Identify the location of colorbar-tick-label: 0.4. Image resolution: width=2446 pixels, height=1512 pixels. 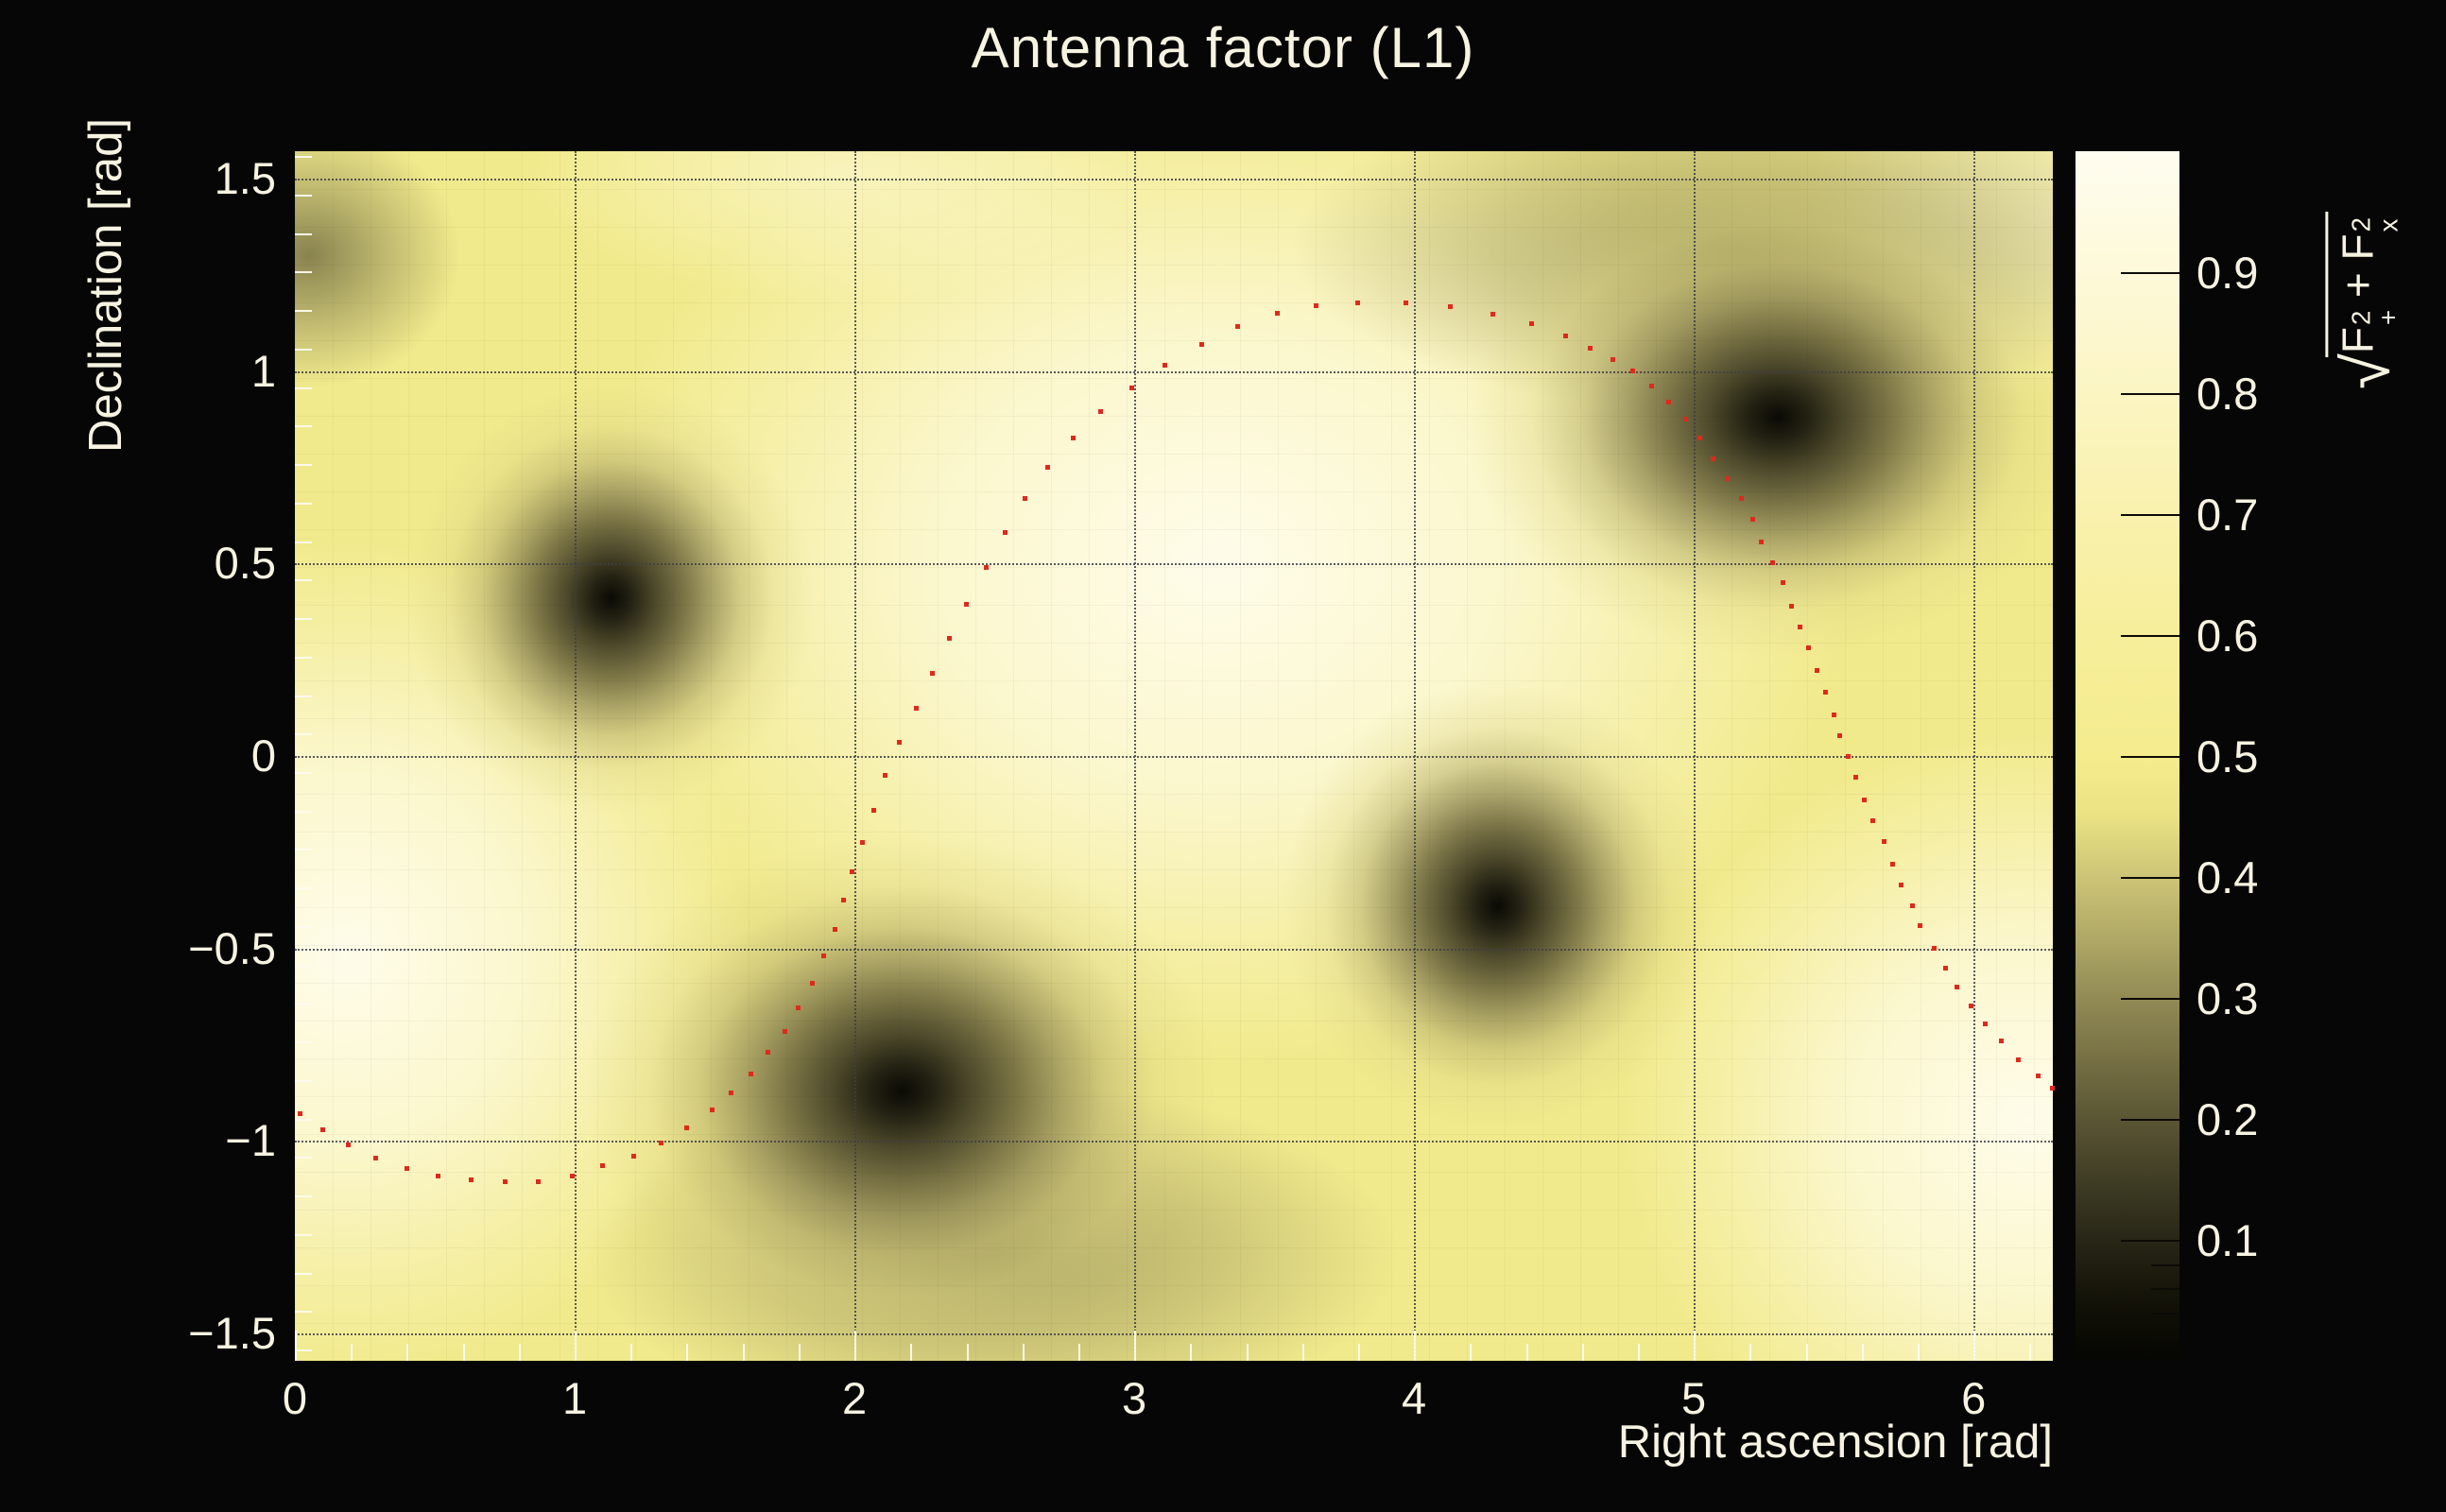
(2227, 877).